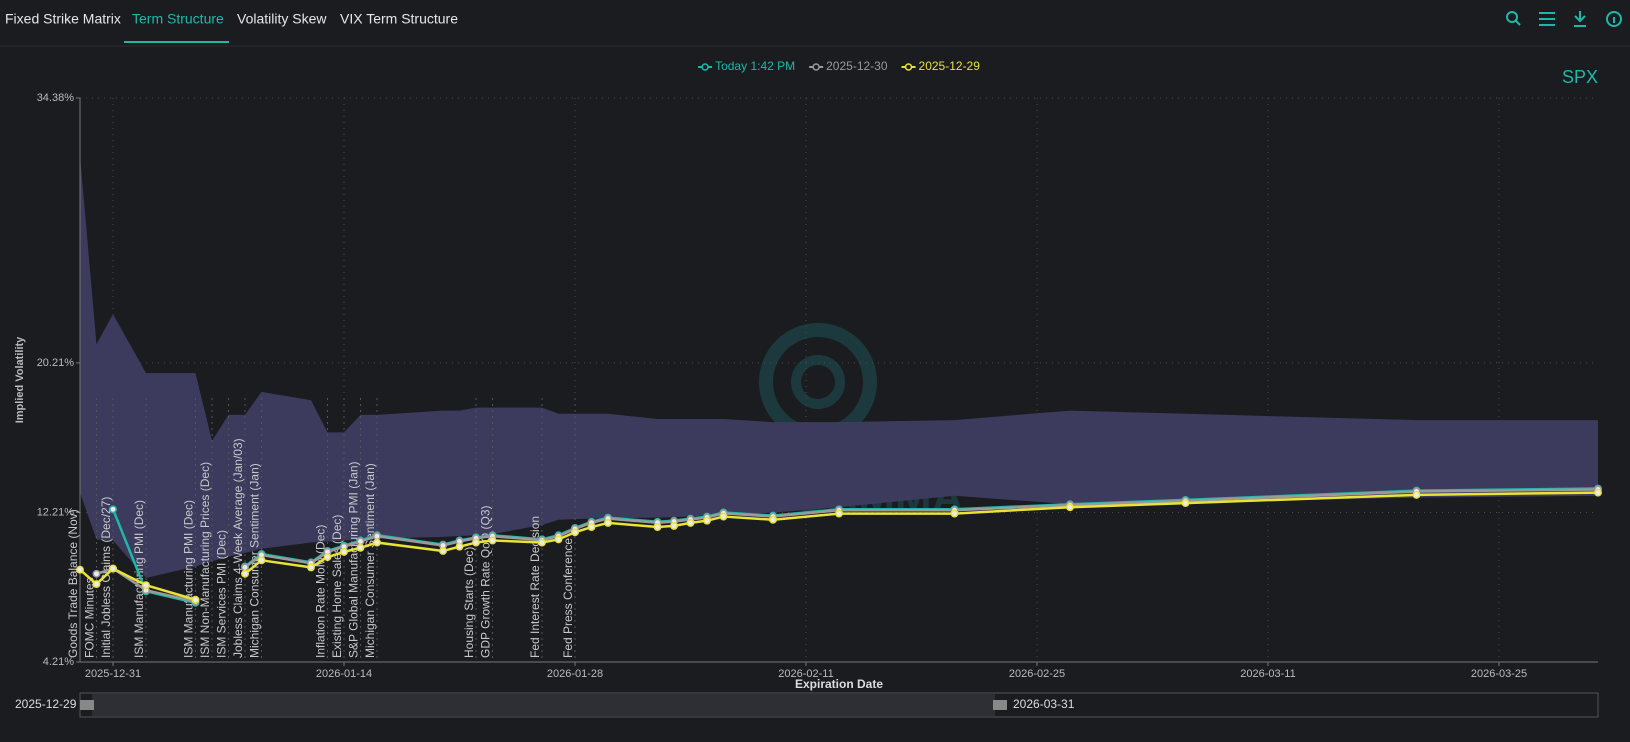 The width and height of the screenshot is (1630, 742). Describe the element at coordinates (857, 66) in the screenshot. I see `legend-label: 2025-12-30` at that location.